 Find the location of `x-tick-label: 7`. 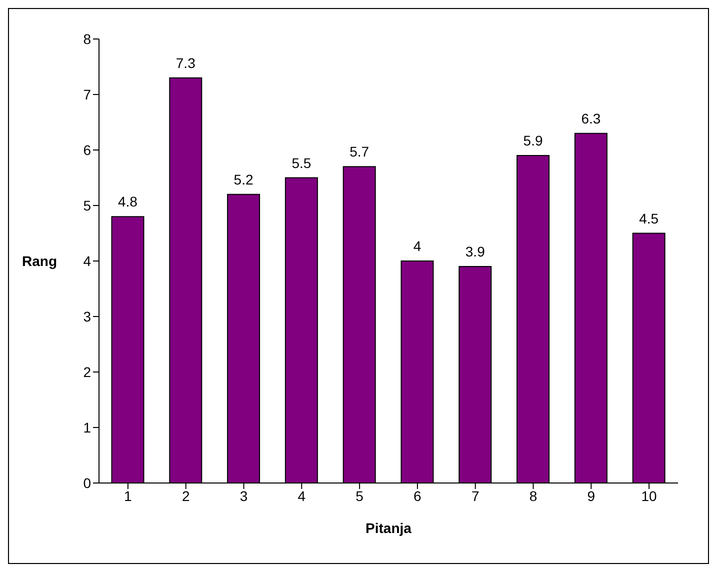

x-tick-label: 7 is located at coordinates (475, 496).